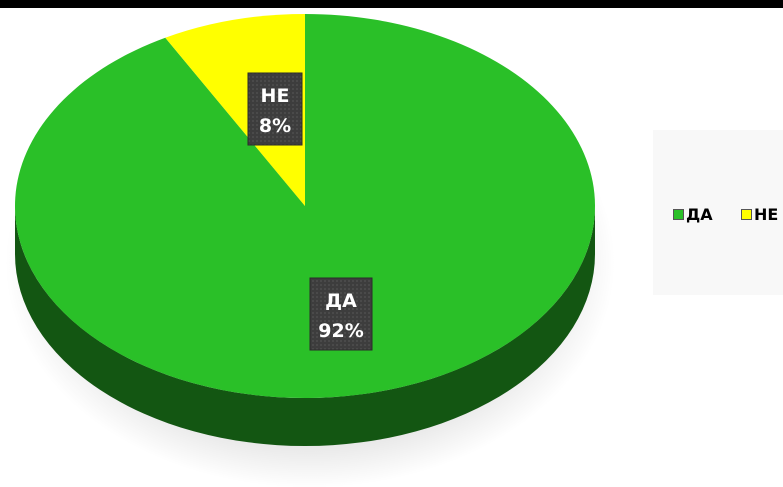  Describe the element at coordinates (766, 214) in the screenshot. I see `legend-label: НЕ` at that location.